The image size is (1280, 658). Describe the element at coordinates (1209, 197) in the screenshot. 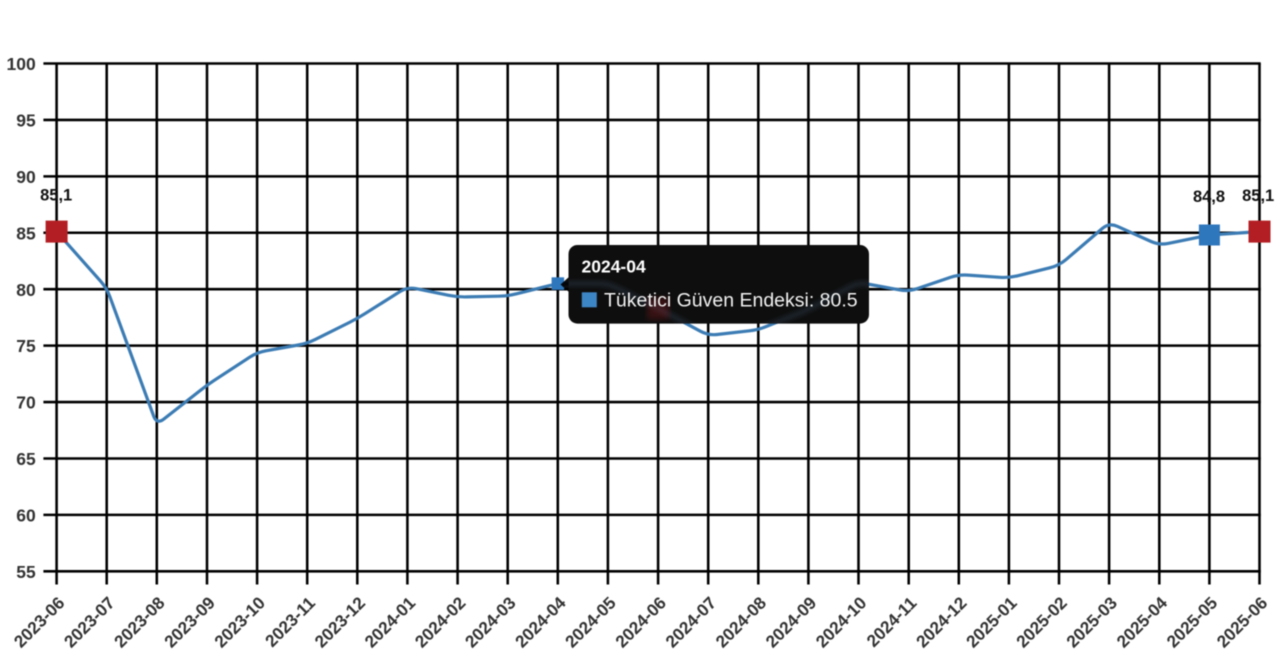

I see `svg-text: 84,8` at that location.